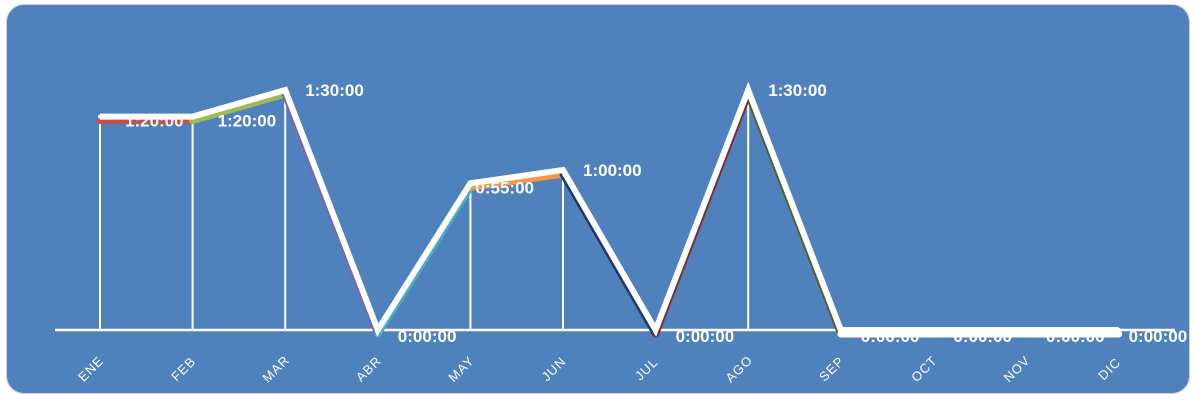 This screenshot has width=1198, height=400. I want to click on data-label-oct: 0:00:00, so click(982, 336).